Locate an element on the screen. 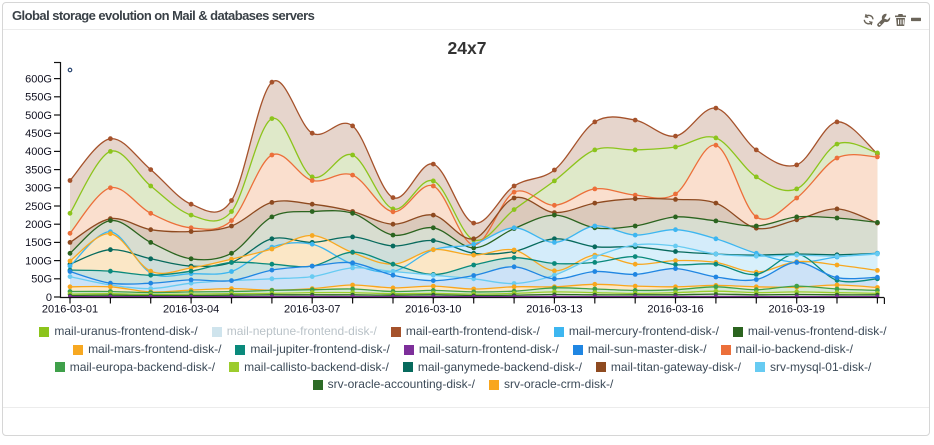 Image resolution: width=934 pixels, height=445 pixels. svg-text: 450G is located at coordinates (38, 134).